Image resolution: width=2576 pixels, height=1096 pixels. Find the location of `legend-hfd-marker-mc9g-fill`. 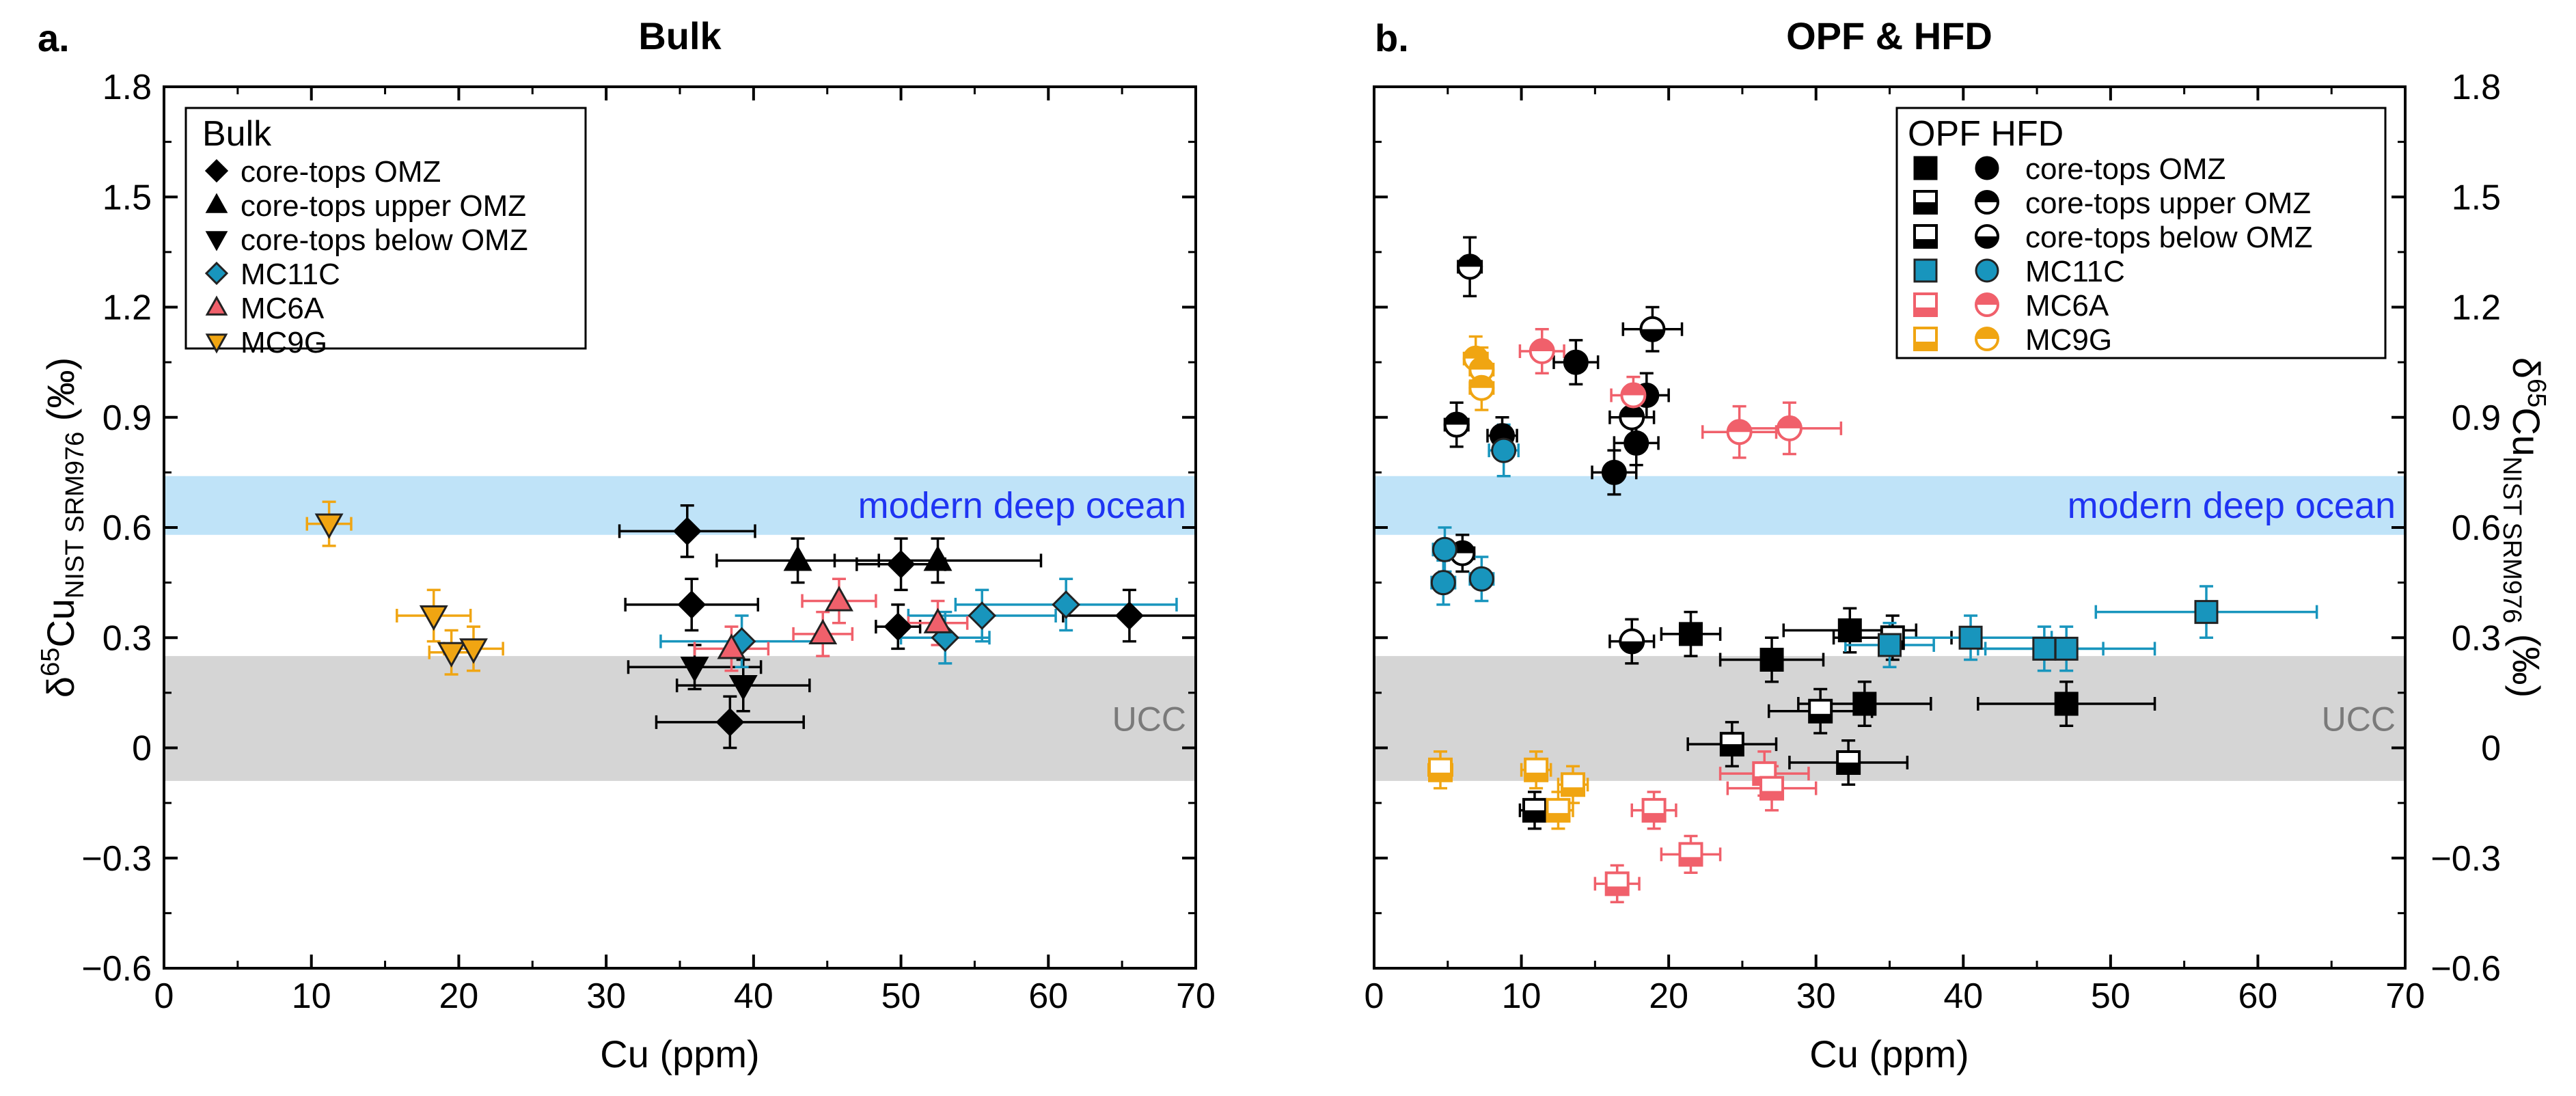

legend-hfd-marker-mc9g-fill is located at coordinates (1987, 333).